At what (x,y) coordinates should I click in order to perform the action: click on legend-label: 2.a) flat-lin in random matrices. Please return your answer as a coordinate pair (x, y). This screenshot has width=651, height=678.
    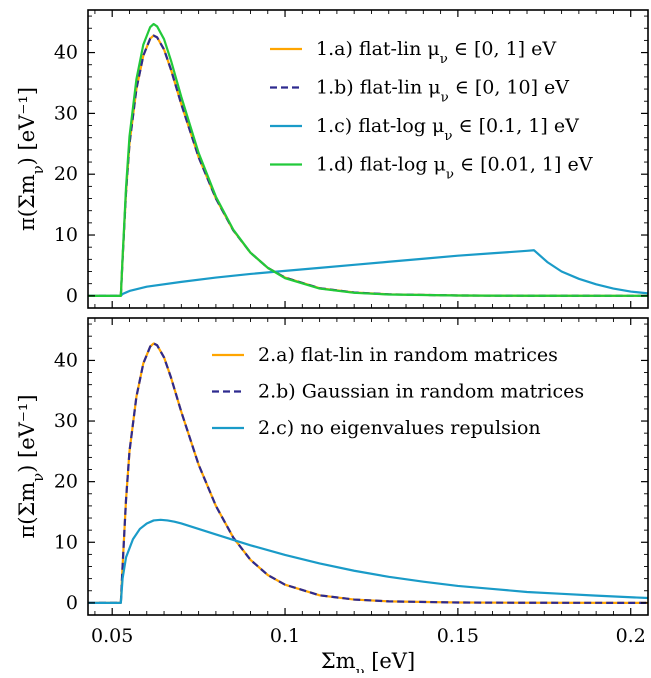
    Looking at the image, I should click on (408, 355).